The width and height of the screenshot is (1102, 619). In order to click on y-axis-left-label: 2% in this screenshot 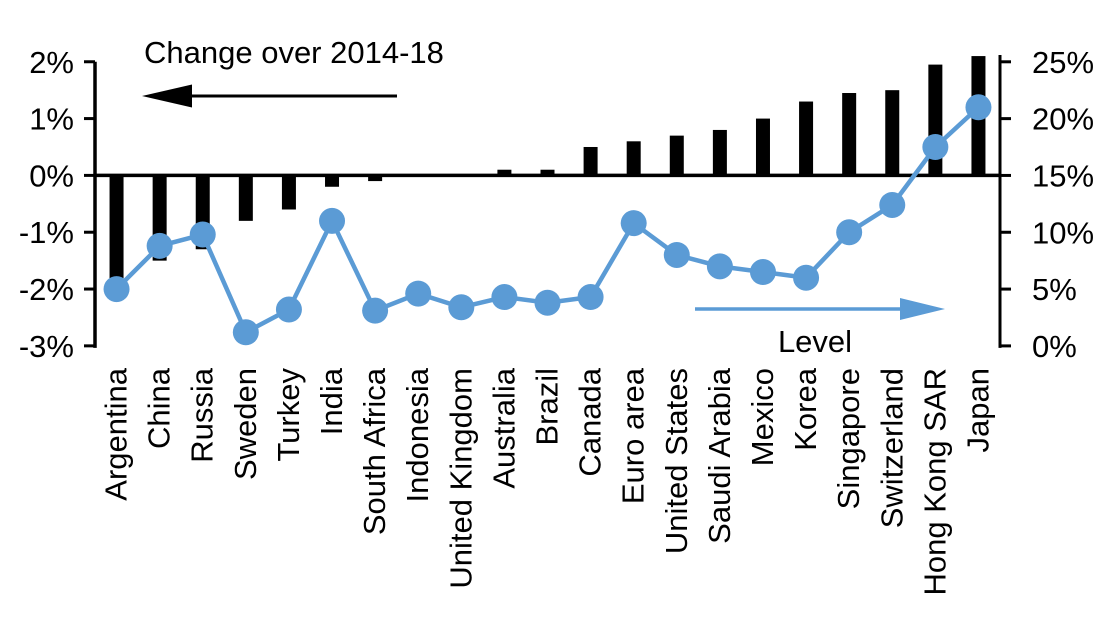, I will do `click(51, 62)`.